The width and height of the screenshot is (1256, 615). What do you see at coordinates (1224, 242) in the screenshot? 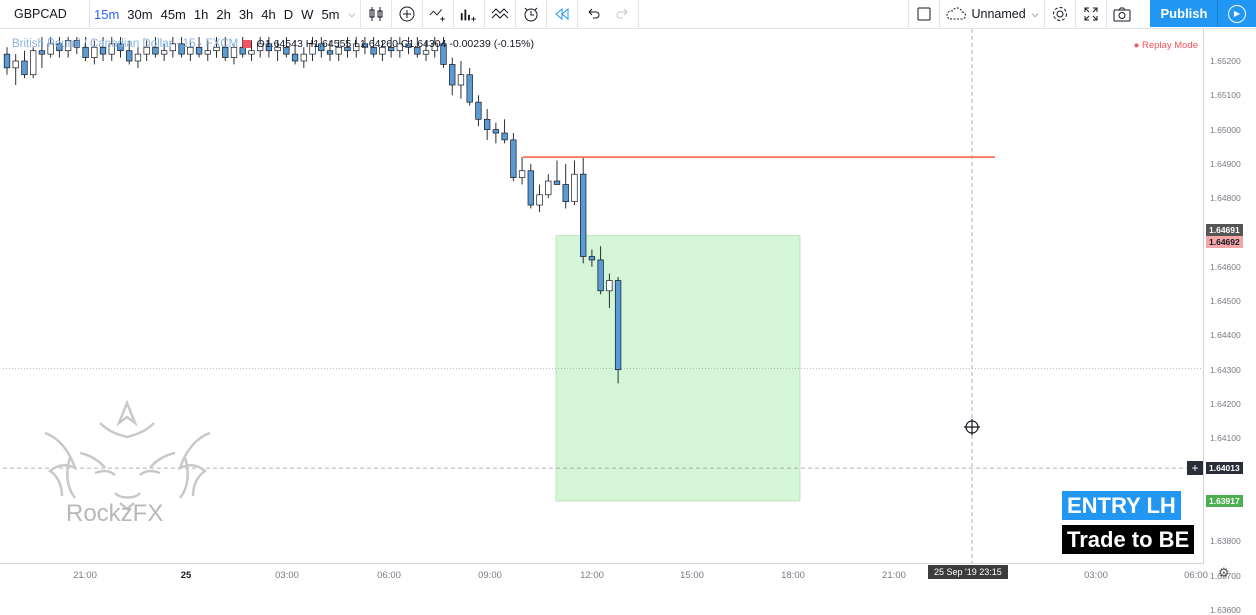
I see `price-badge: 1.64692` at bounding box center [1224, 242].